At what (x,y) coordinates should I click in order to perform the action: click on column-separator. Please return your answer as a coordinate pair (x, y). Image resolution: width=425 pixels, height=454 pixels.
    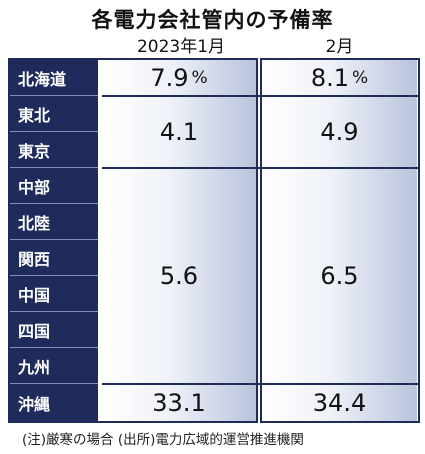
    Looking at the image, I should click on (259, 240).